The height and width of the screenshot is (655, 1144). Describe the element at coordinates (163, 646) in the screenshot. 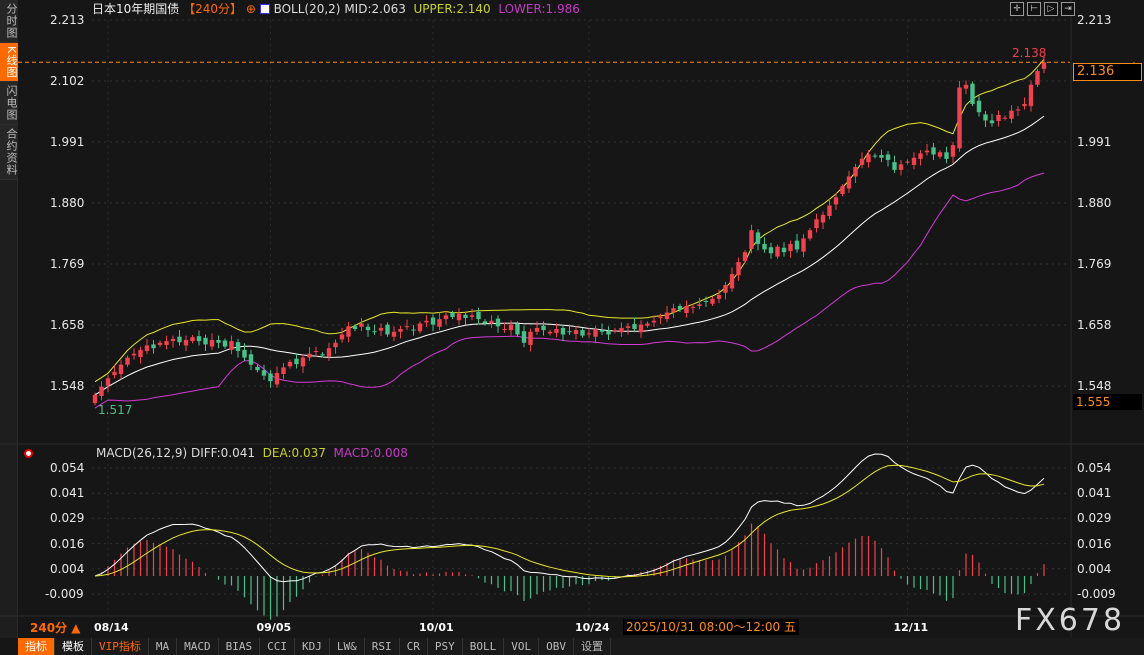

I see `bottom-bar-item: MA` at that location.